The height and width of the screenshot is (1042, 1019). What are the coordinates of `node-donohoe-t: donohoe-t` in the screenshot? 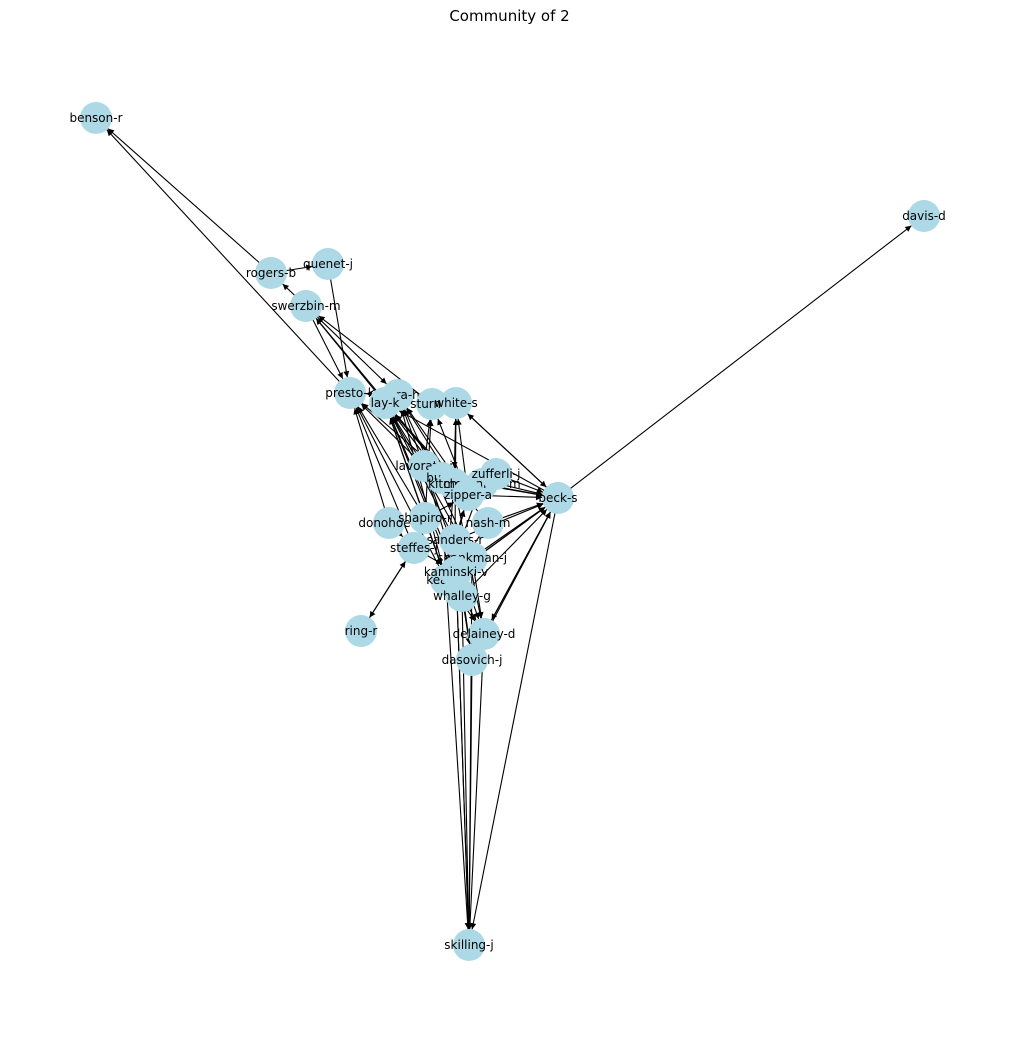 It's located at (389, 523).